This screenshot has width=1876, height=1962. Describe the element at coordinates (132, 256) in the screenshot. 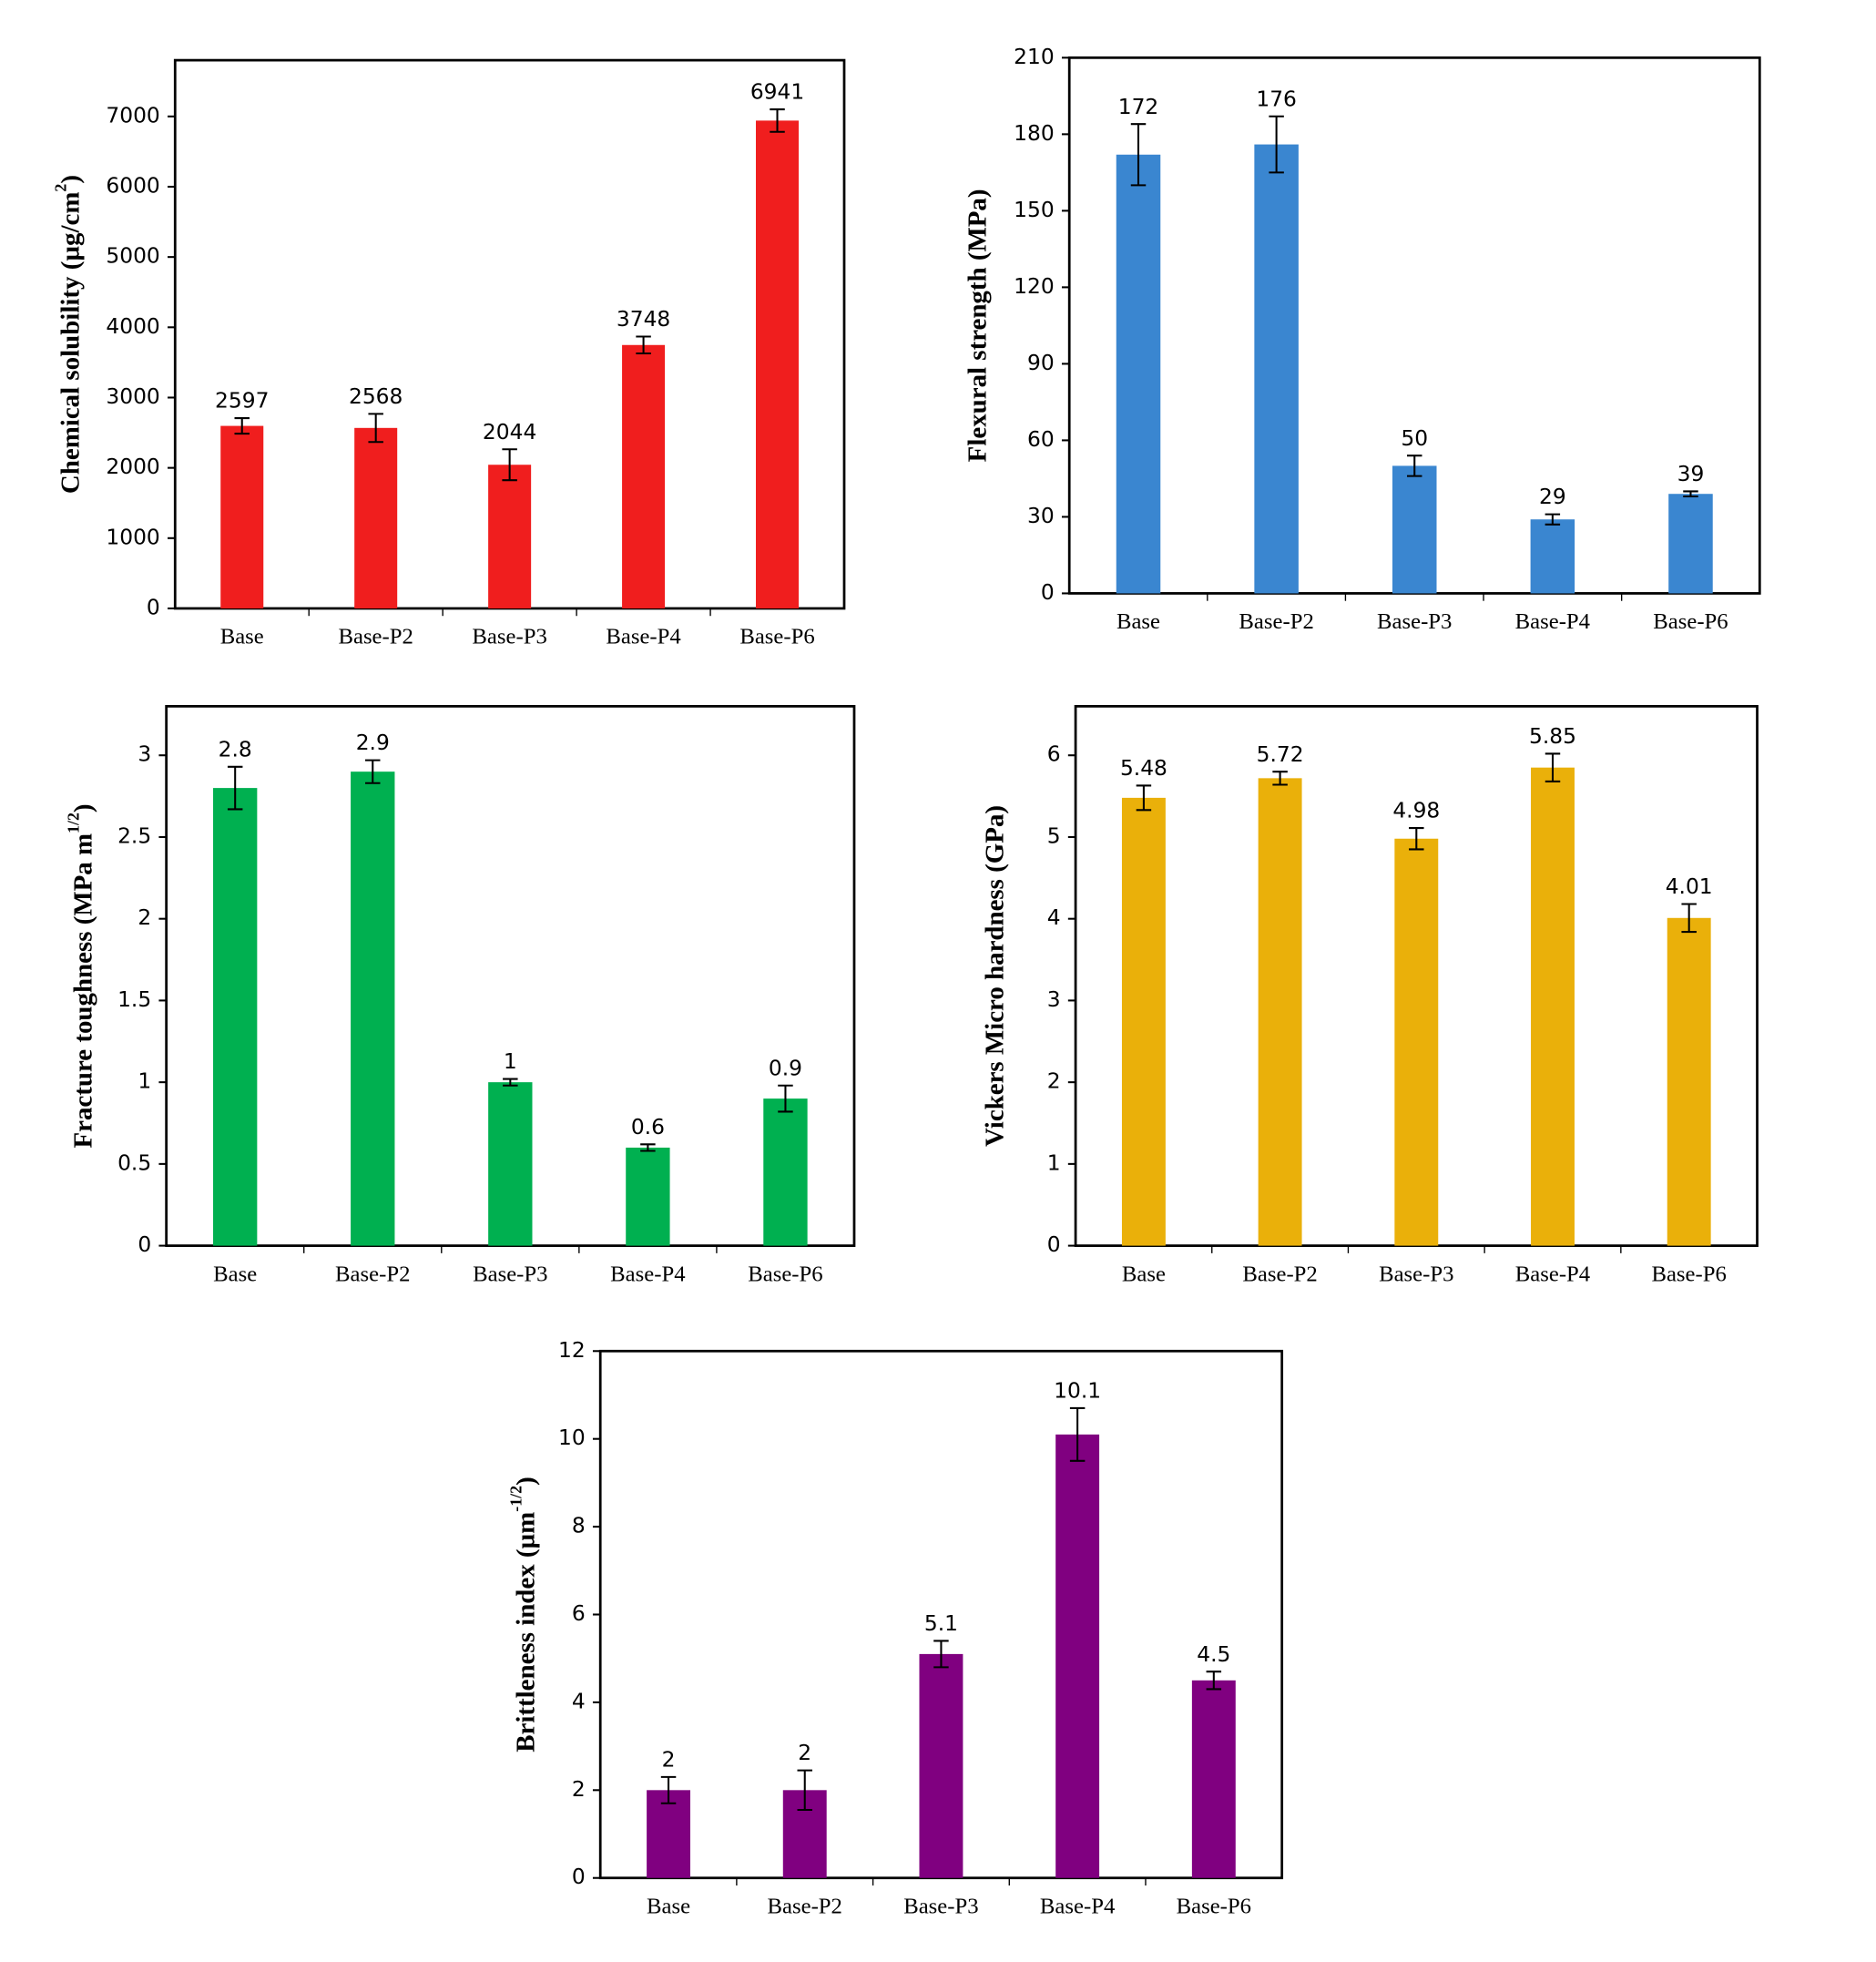

I see `y-tick-label: 5000` at that location.